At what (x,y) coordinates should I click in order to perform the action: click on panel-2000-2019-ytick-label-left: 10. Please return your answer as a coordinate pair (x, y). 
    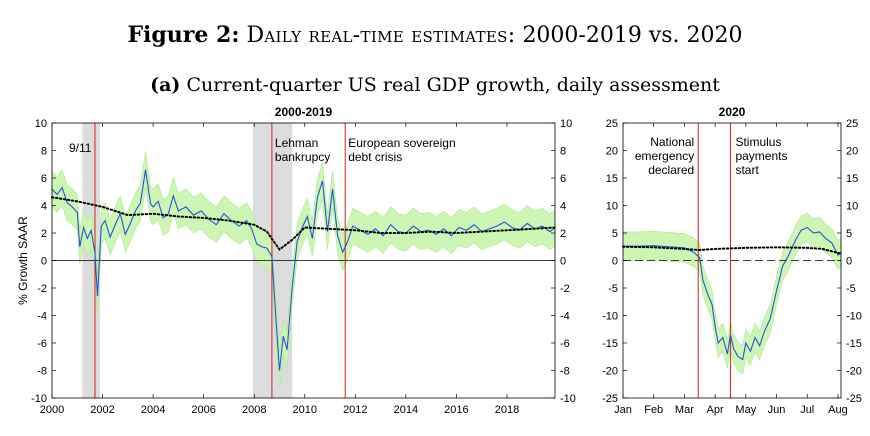
    Looking at the image, I should click on (41, 124).